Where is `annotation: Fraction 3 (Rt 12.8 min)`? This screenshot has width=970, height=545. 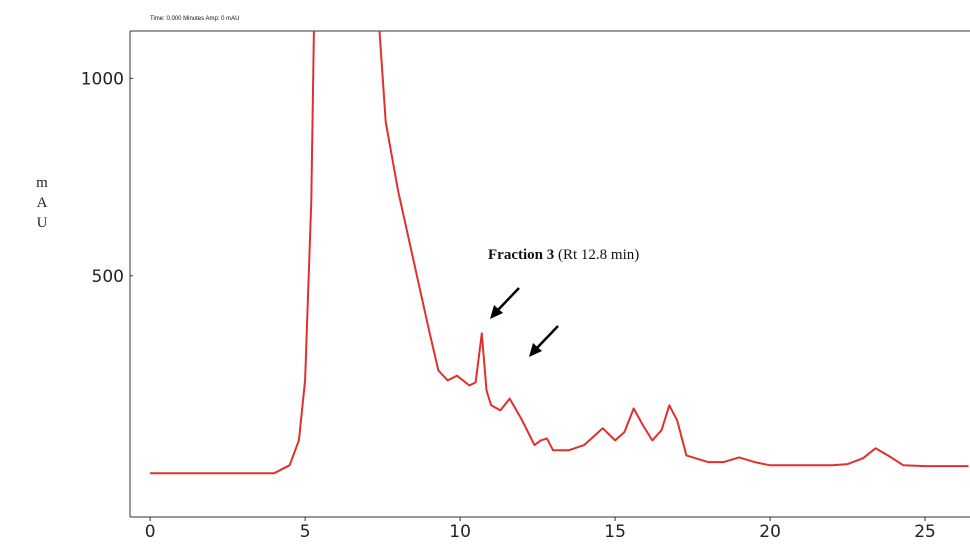 annotation: Fraction 3 (Rt 12.8 min) is located at coordinates (563, 255).